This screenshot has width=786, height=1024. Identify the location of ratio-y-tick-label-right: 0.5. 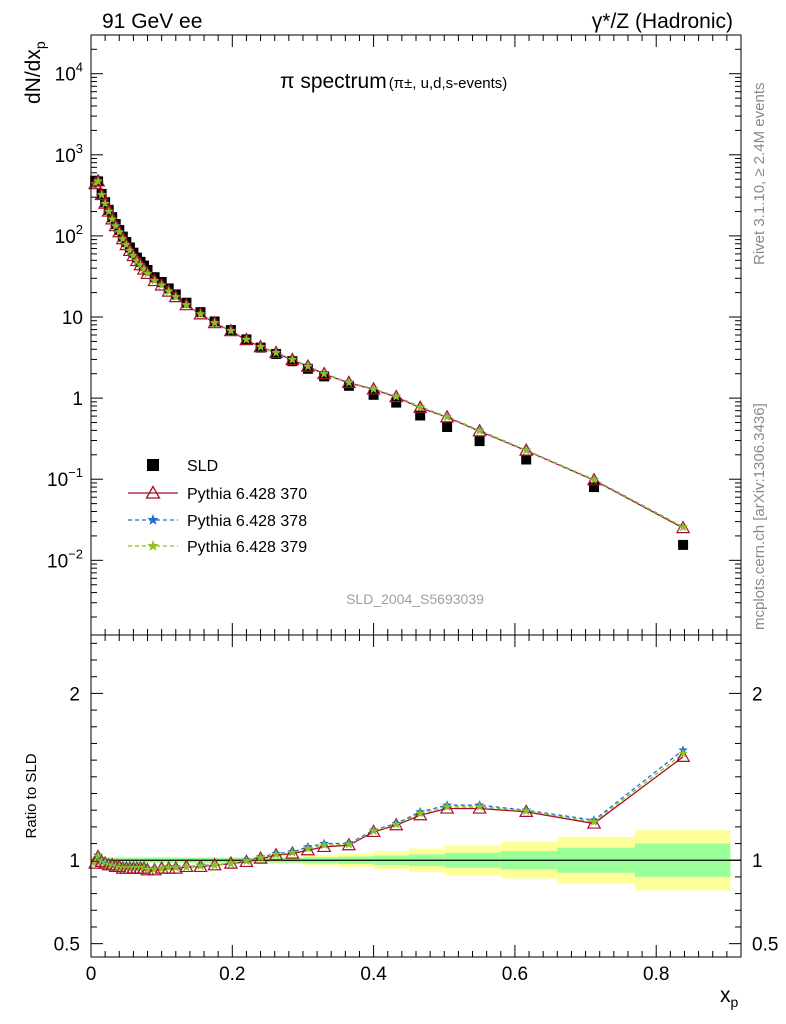
(765, 945).